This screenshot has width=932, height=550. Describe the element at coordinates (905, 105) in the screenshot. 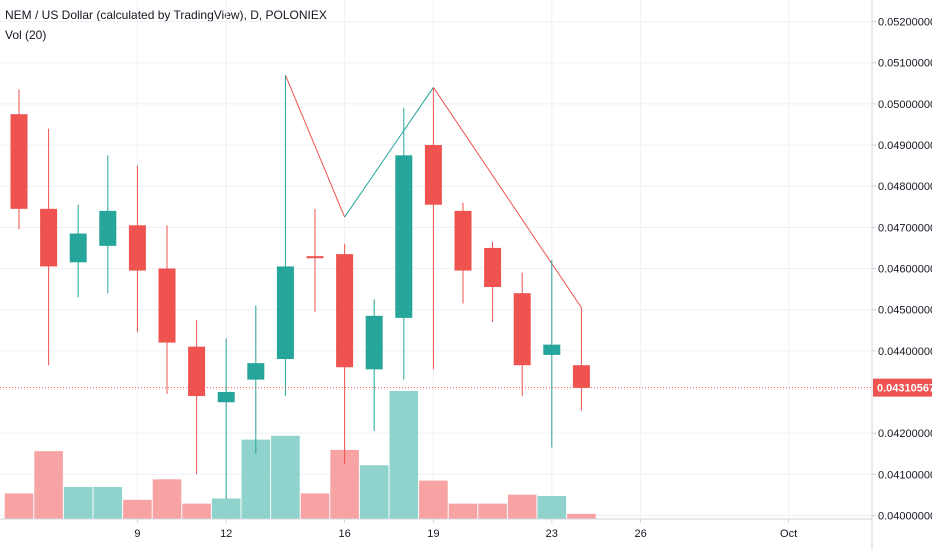

I see `price-axis-label: 0.05000000` at that location.